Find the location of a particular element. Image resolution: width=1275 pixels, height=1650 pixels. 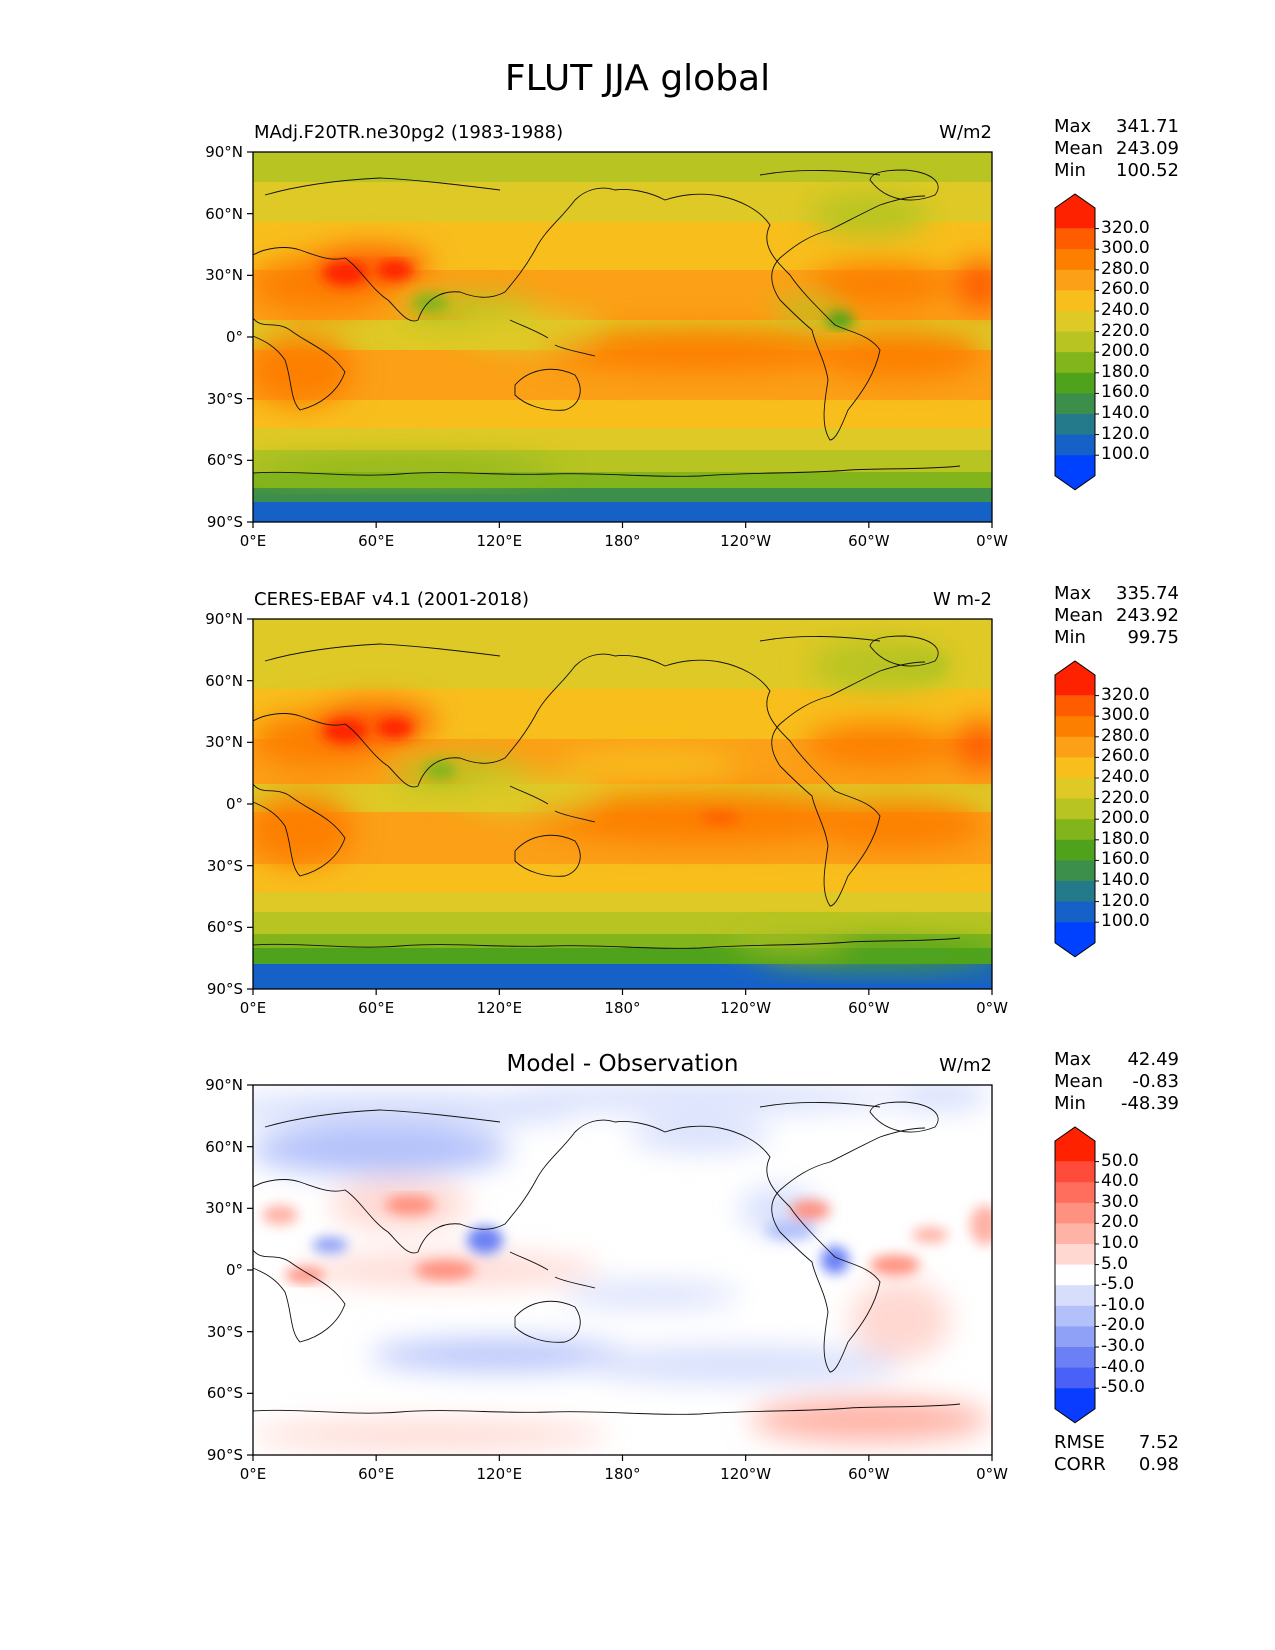

stat-mean: Mean -0.83 is located at coordinates (1116, 1081).